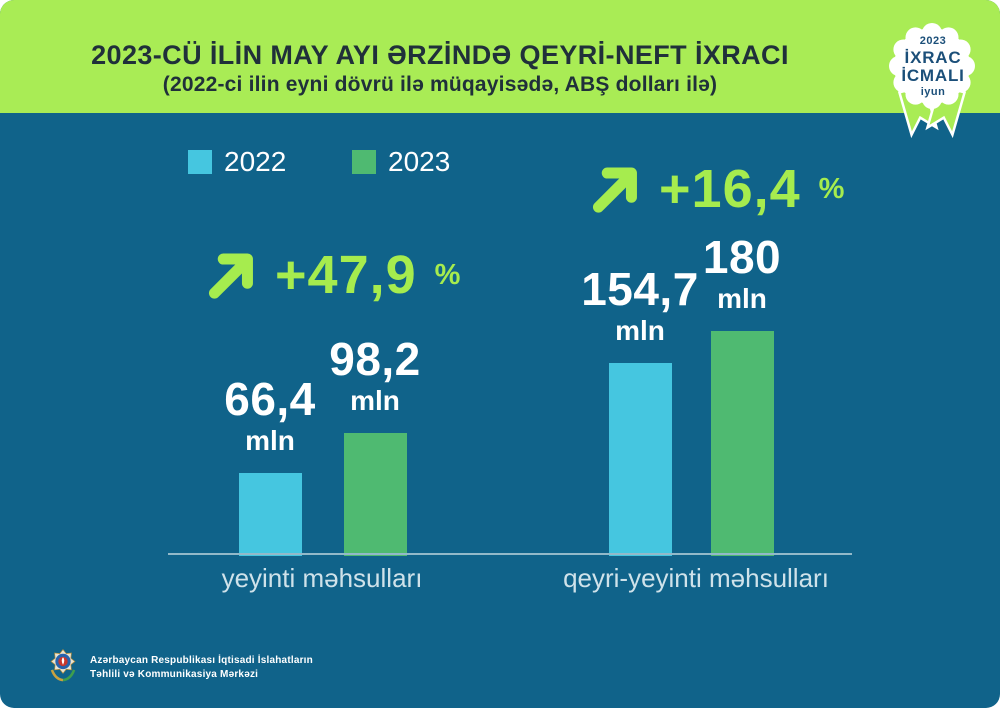  I want to click on legend-swatch-2022, so click(200, 162).